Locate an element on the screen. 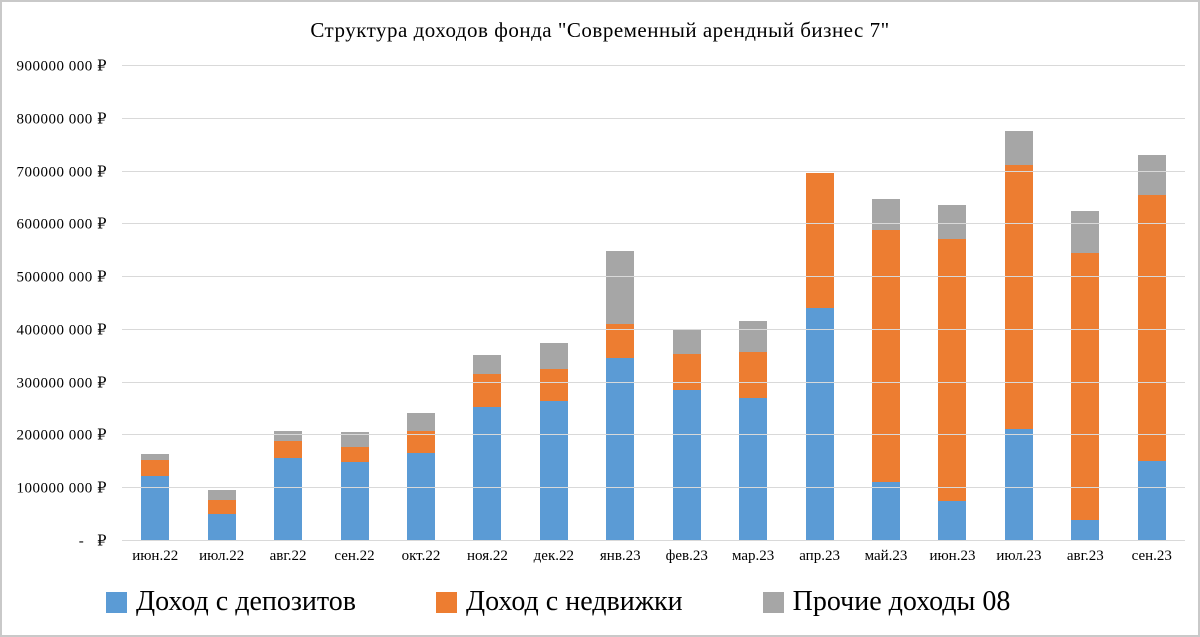 The image size is (1200, 637). bar-май.23 is located at coordinates (886, 369).